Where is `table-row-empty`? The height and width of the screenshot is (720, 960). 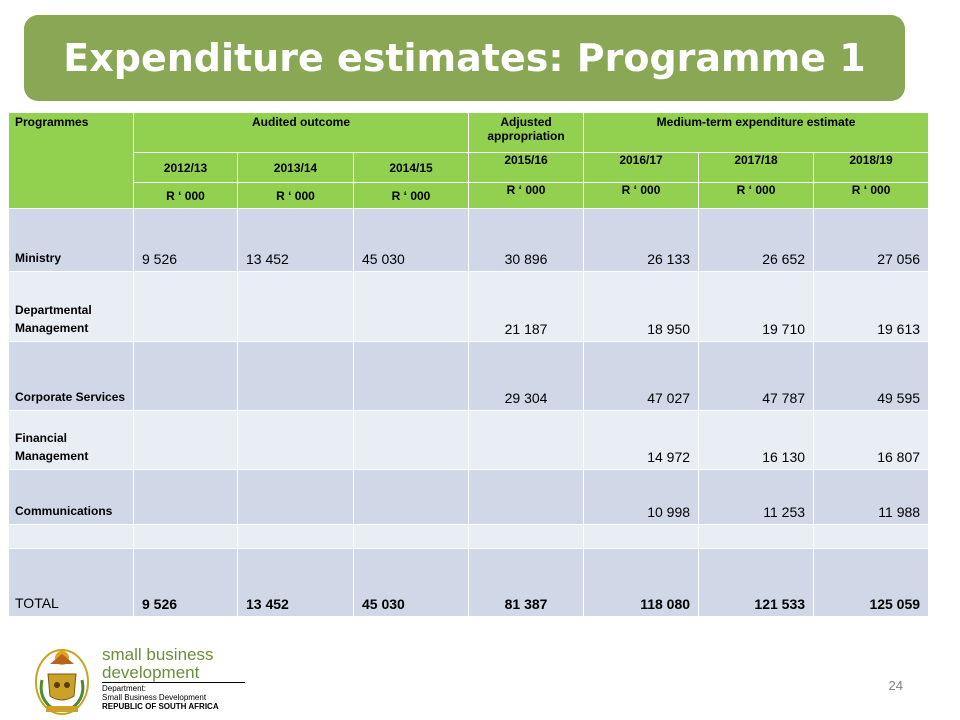
table-row-empty is located at coordinates (469, 536).